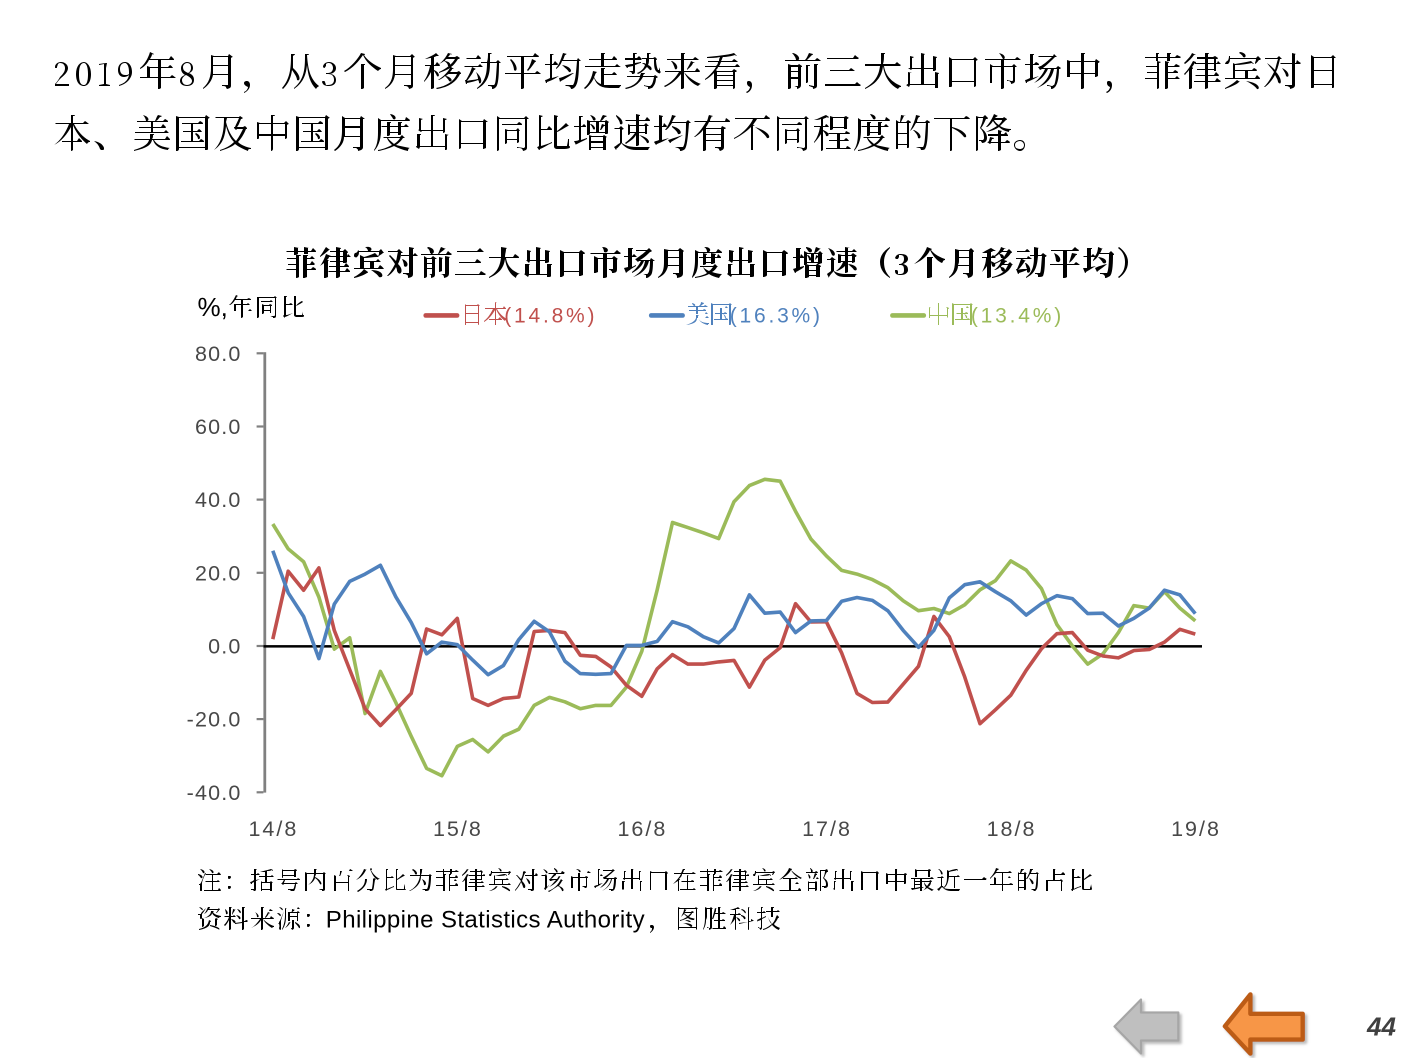 This screenshot has width=1411, height=1058. Describe the element at coordinates (642, 829) in the screenshot. I see `svg-text: 16/8` at that location.